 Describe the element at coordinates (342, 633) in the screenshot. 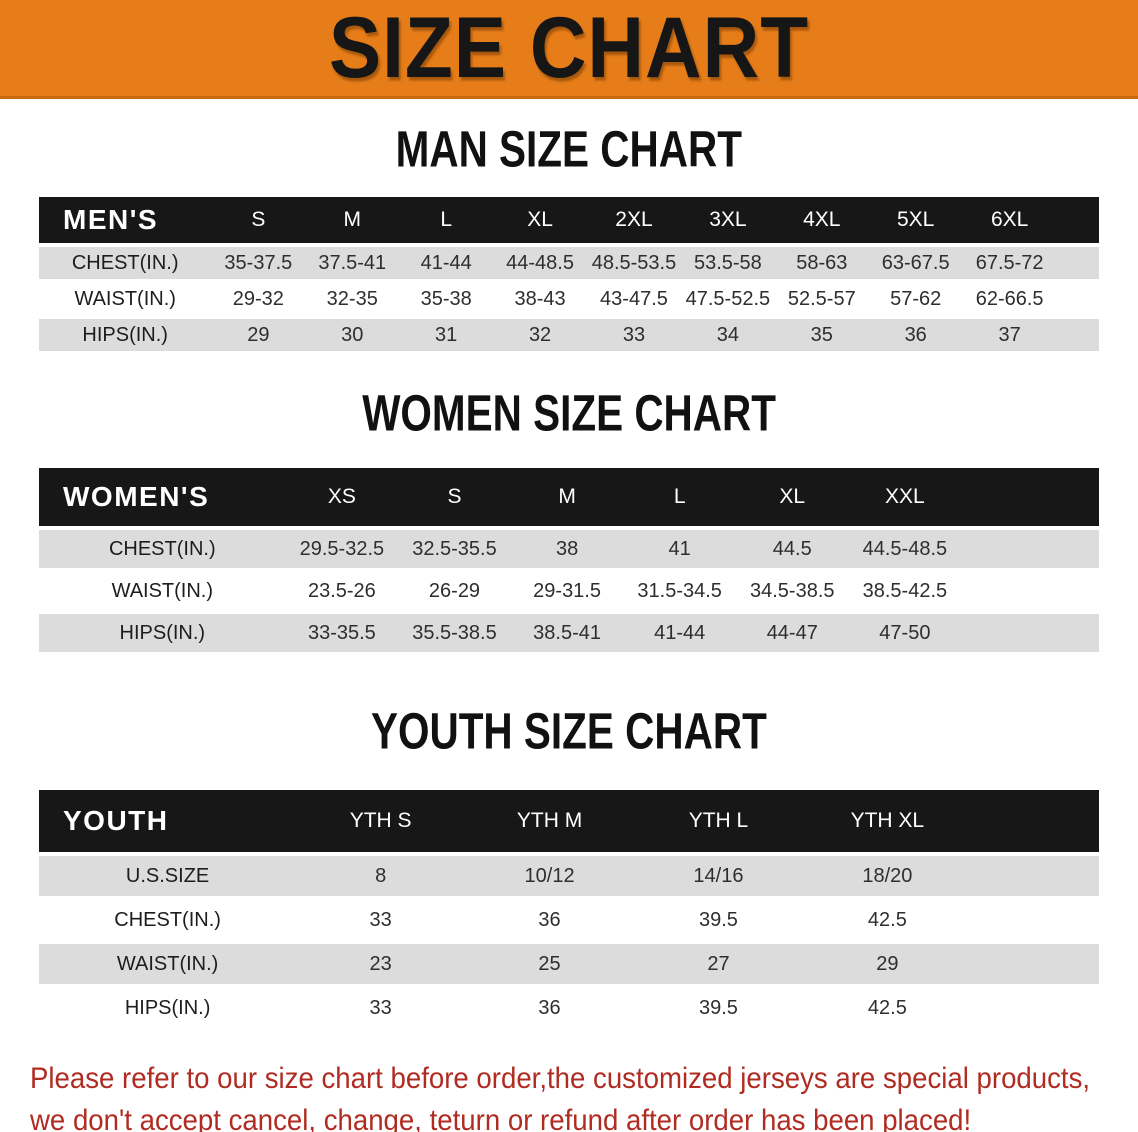

I see `size-value-cell: 33-35.5` at that location.